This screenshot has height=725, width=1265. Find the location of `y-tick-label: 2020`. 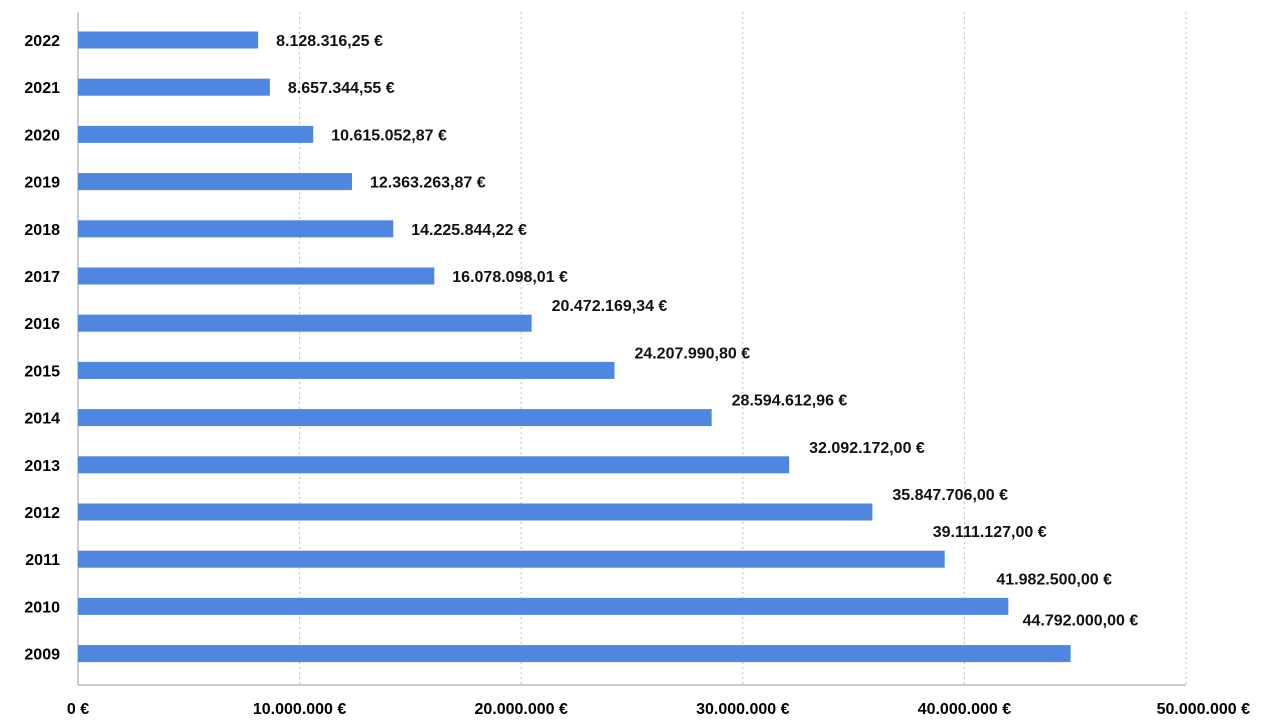

y-tick-label: 2020 is located at coordinates (42, 135).